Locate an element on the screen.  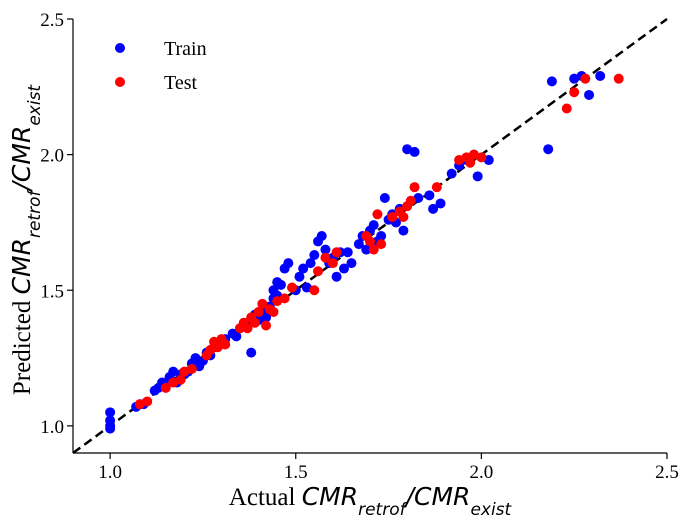
legend: Train Test is located at coordinates (161, 66).